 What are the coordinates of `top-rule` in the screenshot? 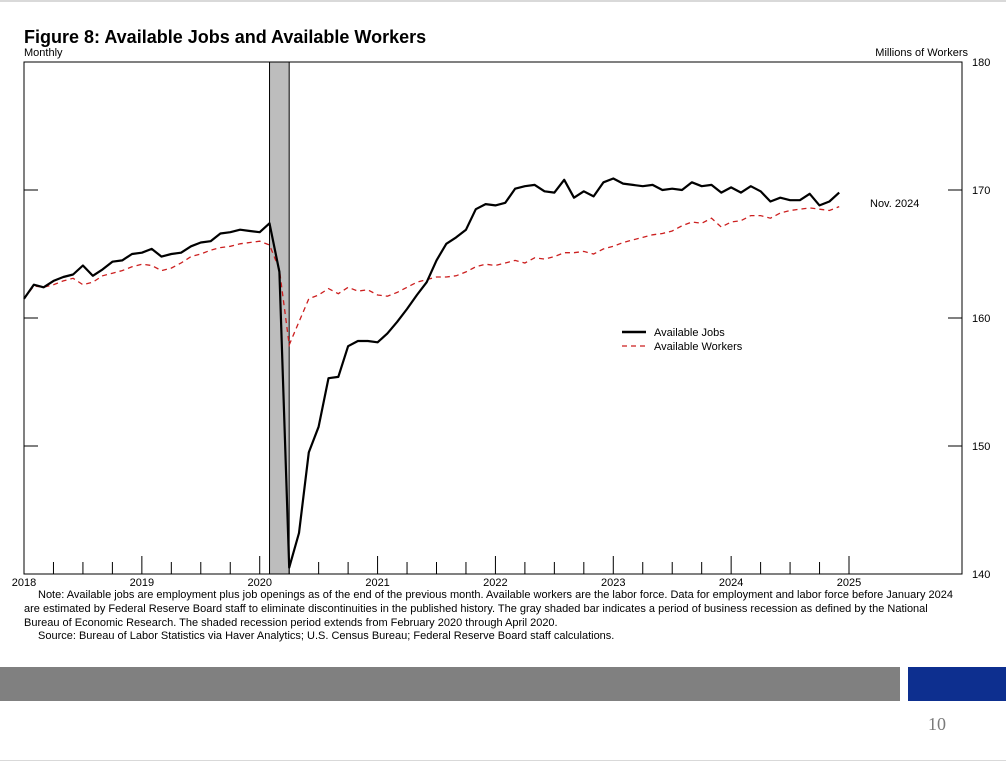 It's located at (503, 1).